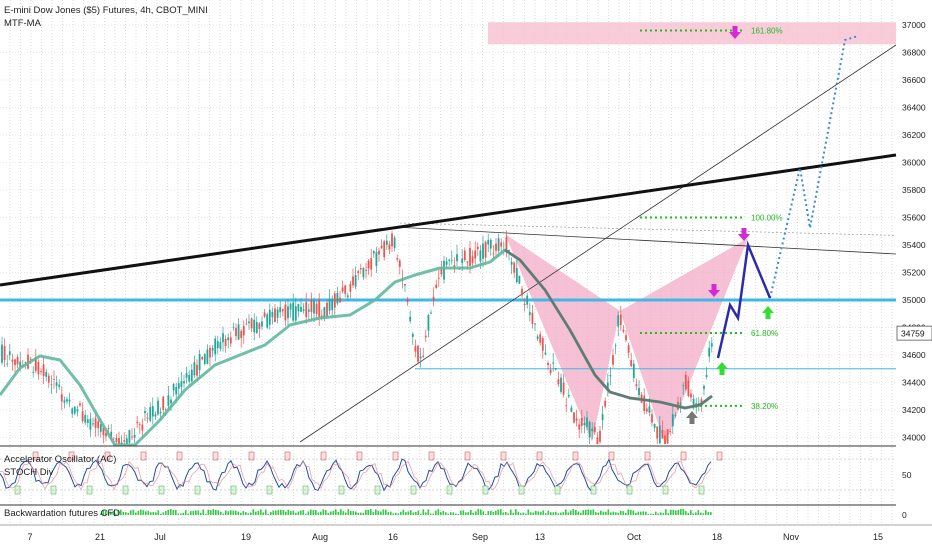 The height and width of the screenshot is (550, 932). I want to click on price-tick: 36800, so click(914, 53).